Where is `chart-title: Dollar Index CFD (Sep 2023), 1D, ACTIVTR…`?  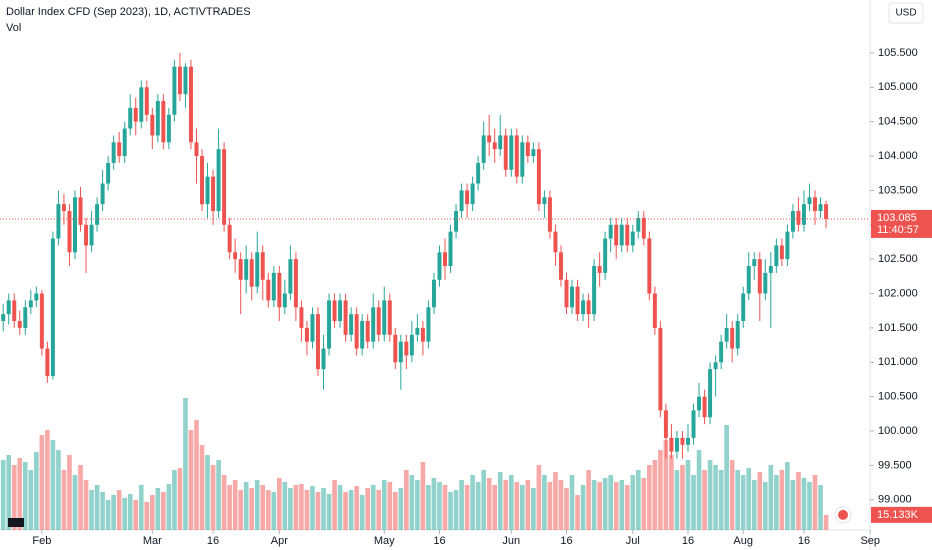
chart-title: Dollar Index CFD (Sep 2023), 1D, ACTIVTR… is located at coordinates (128, 12).